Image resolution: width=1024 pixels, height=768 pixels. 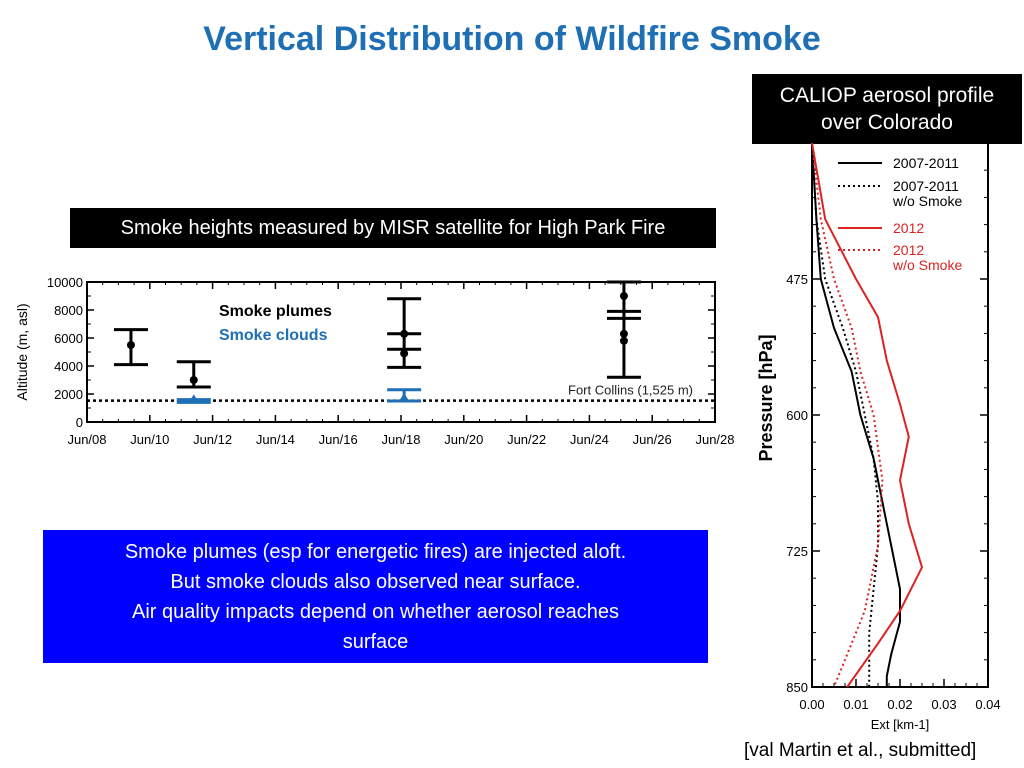 What do you see at coordinates (212, 439) in the screenshot?
I see `x-tick-label: Jun/12` at bounding box center [212, 439].